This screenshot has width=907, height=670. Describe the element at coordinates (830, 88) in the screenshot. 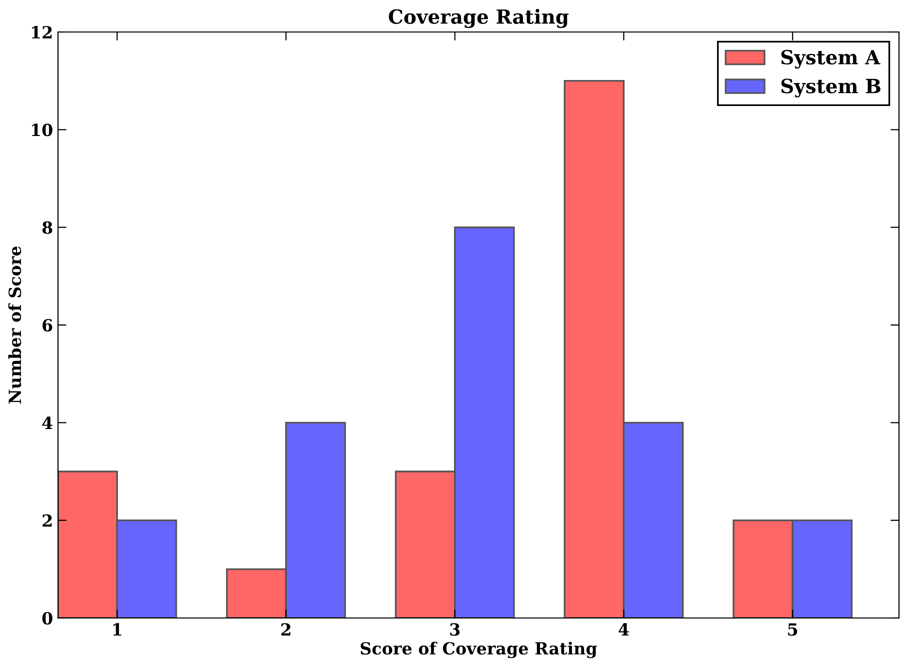

I see `legend-label: System B` at that location.